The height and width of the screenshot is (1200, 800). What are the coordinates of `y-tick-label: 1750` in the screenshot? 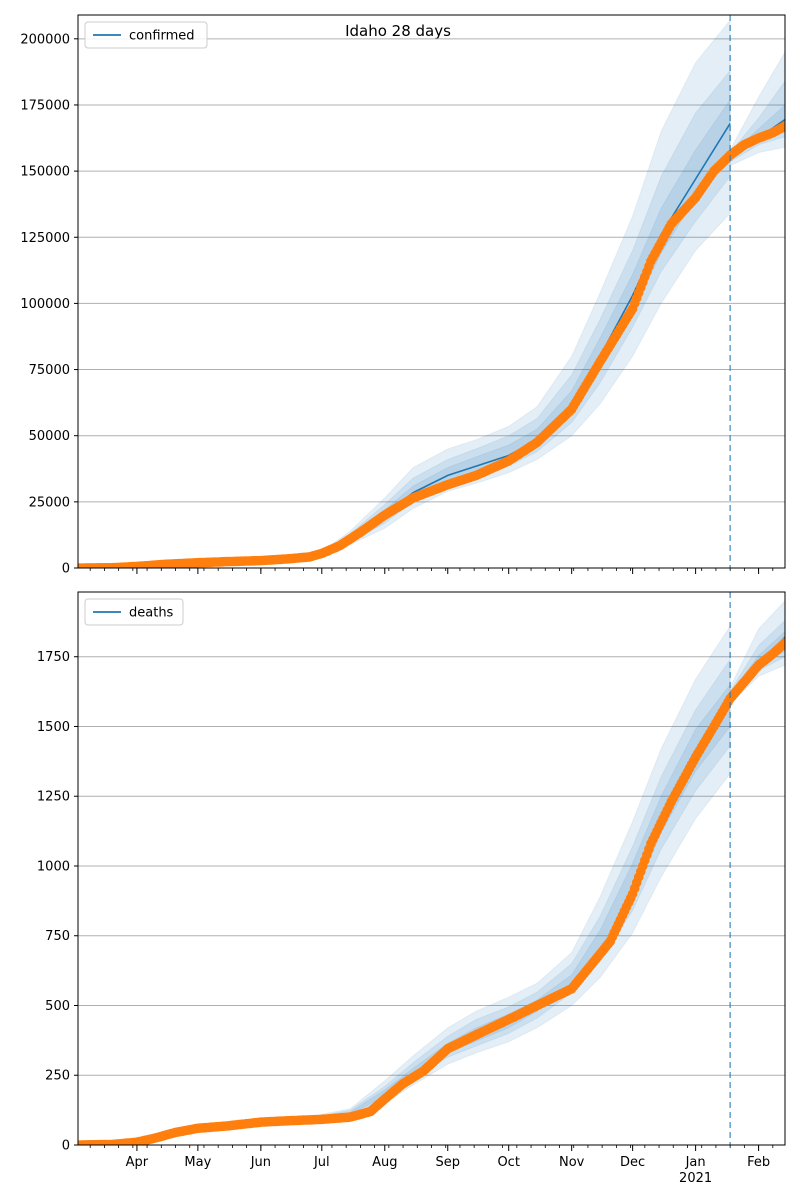 It's located at (53, 657).